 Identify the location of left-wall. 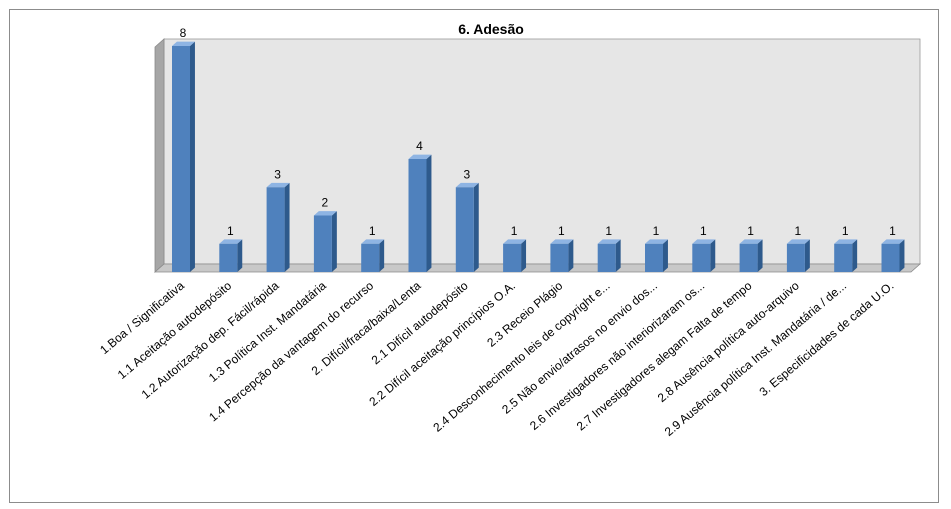
(159, 155).